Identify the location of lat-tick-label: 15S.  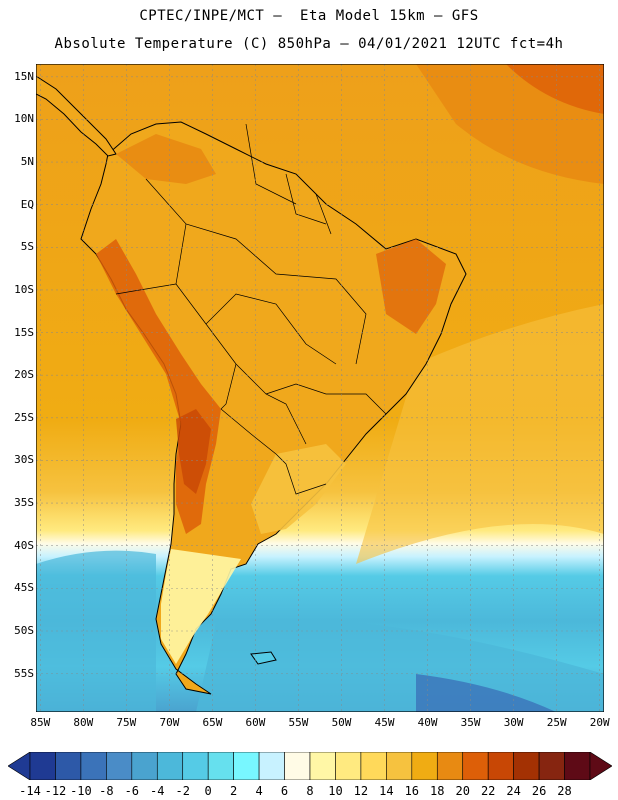
(24, 332).